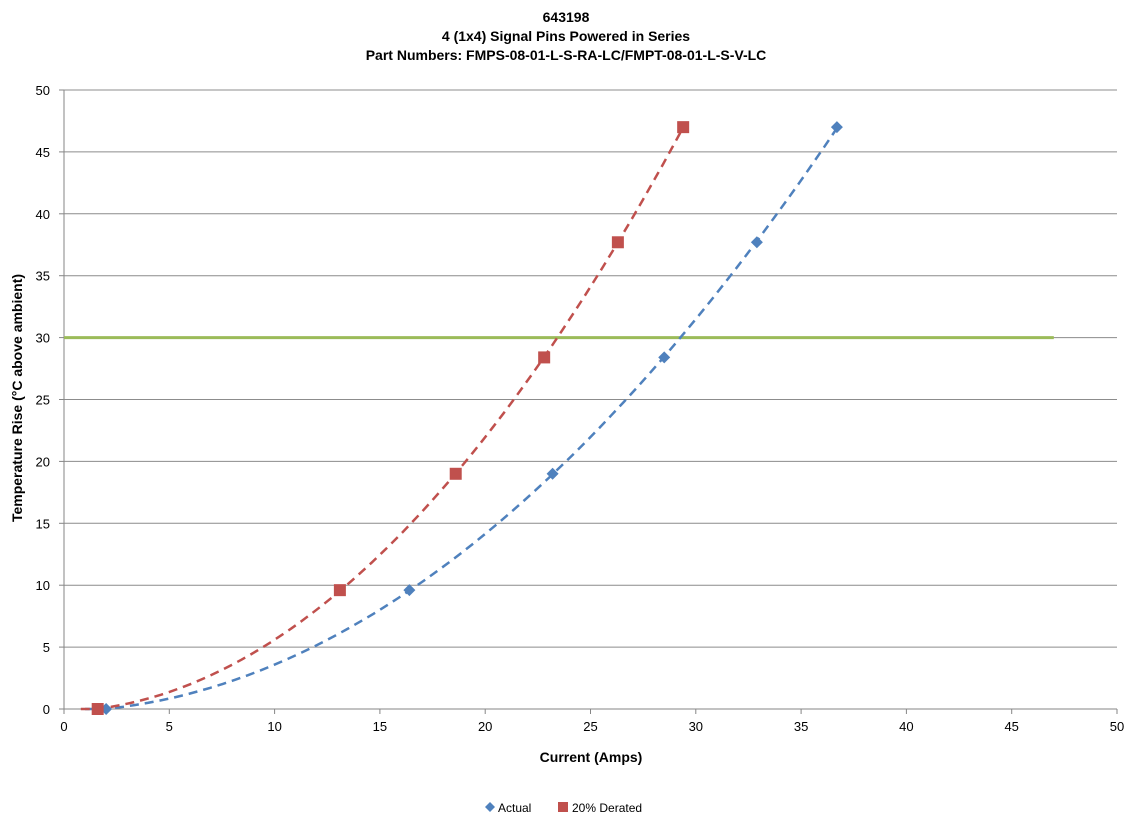 The height and width of the screenshot is (816, 1132). What do you see at coordinates (46, 647) in the screenshot?
I see `y-tick-label-5: 5` at bounding box center [46, 647].